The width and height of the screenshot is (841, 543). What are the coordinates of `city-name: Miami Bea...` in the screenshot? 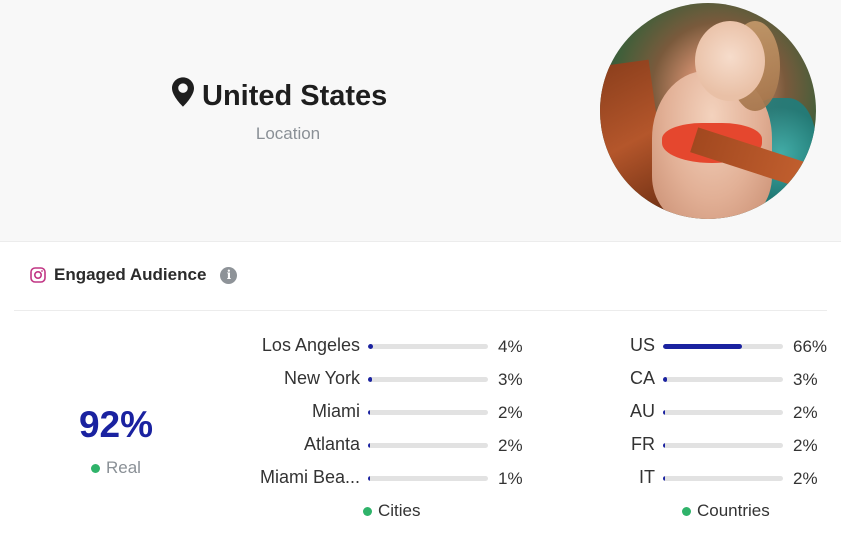 It's located at (309, 477).